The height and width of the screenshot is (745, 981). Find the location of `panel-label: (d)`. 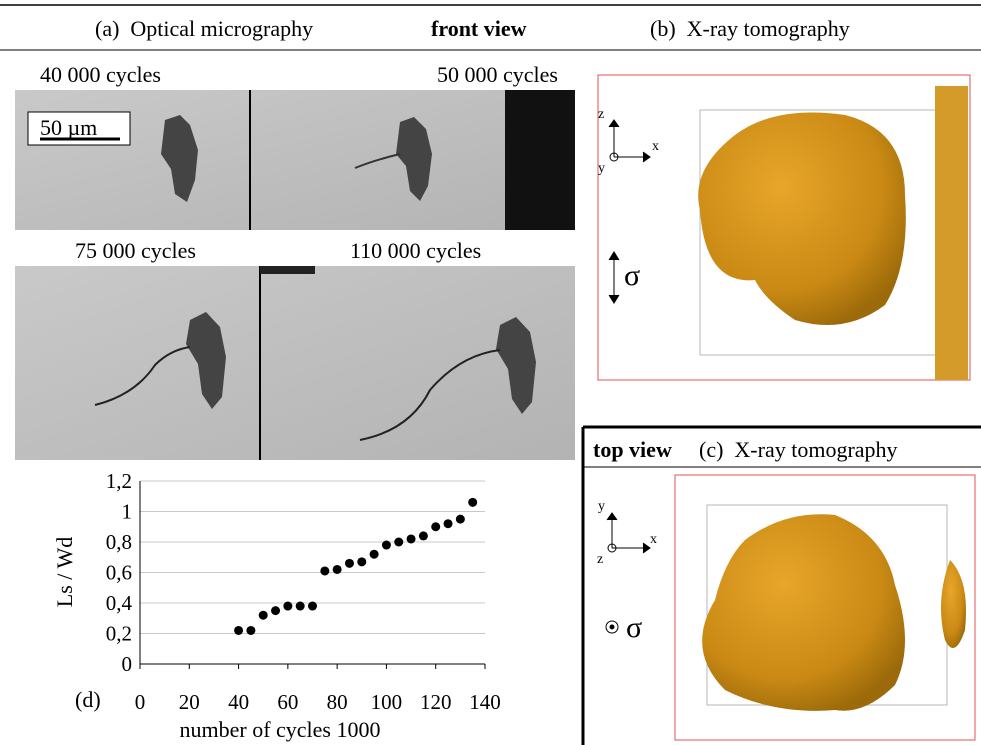

panel-label: (d) is located at coordinates (88, 699).